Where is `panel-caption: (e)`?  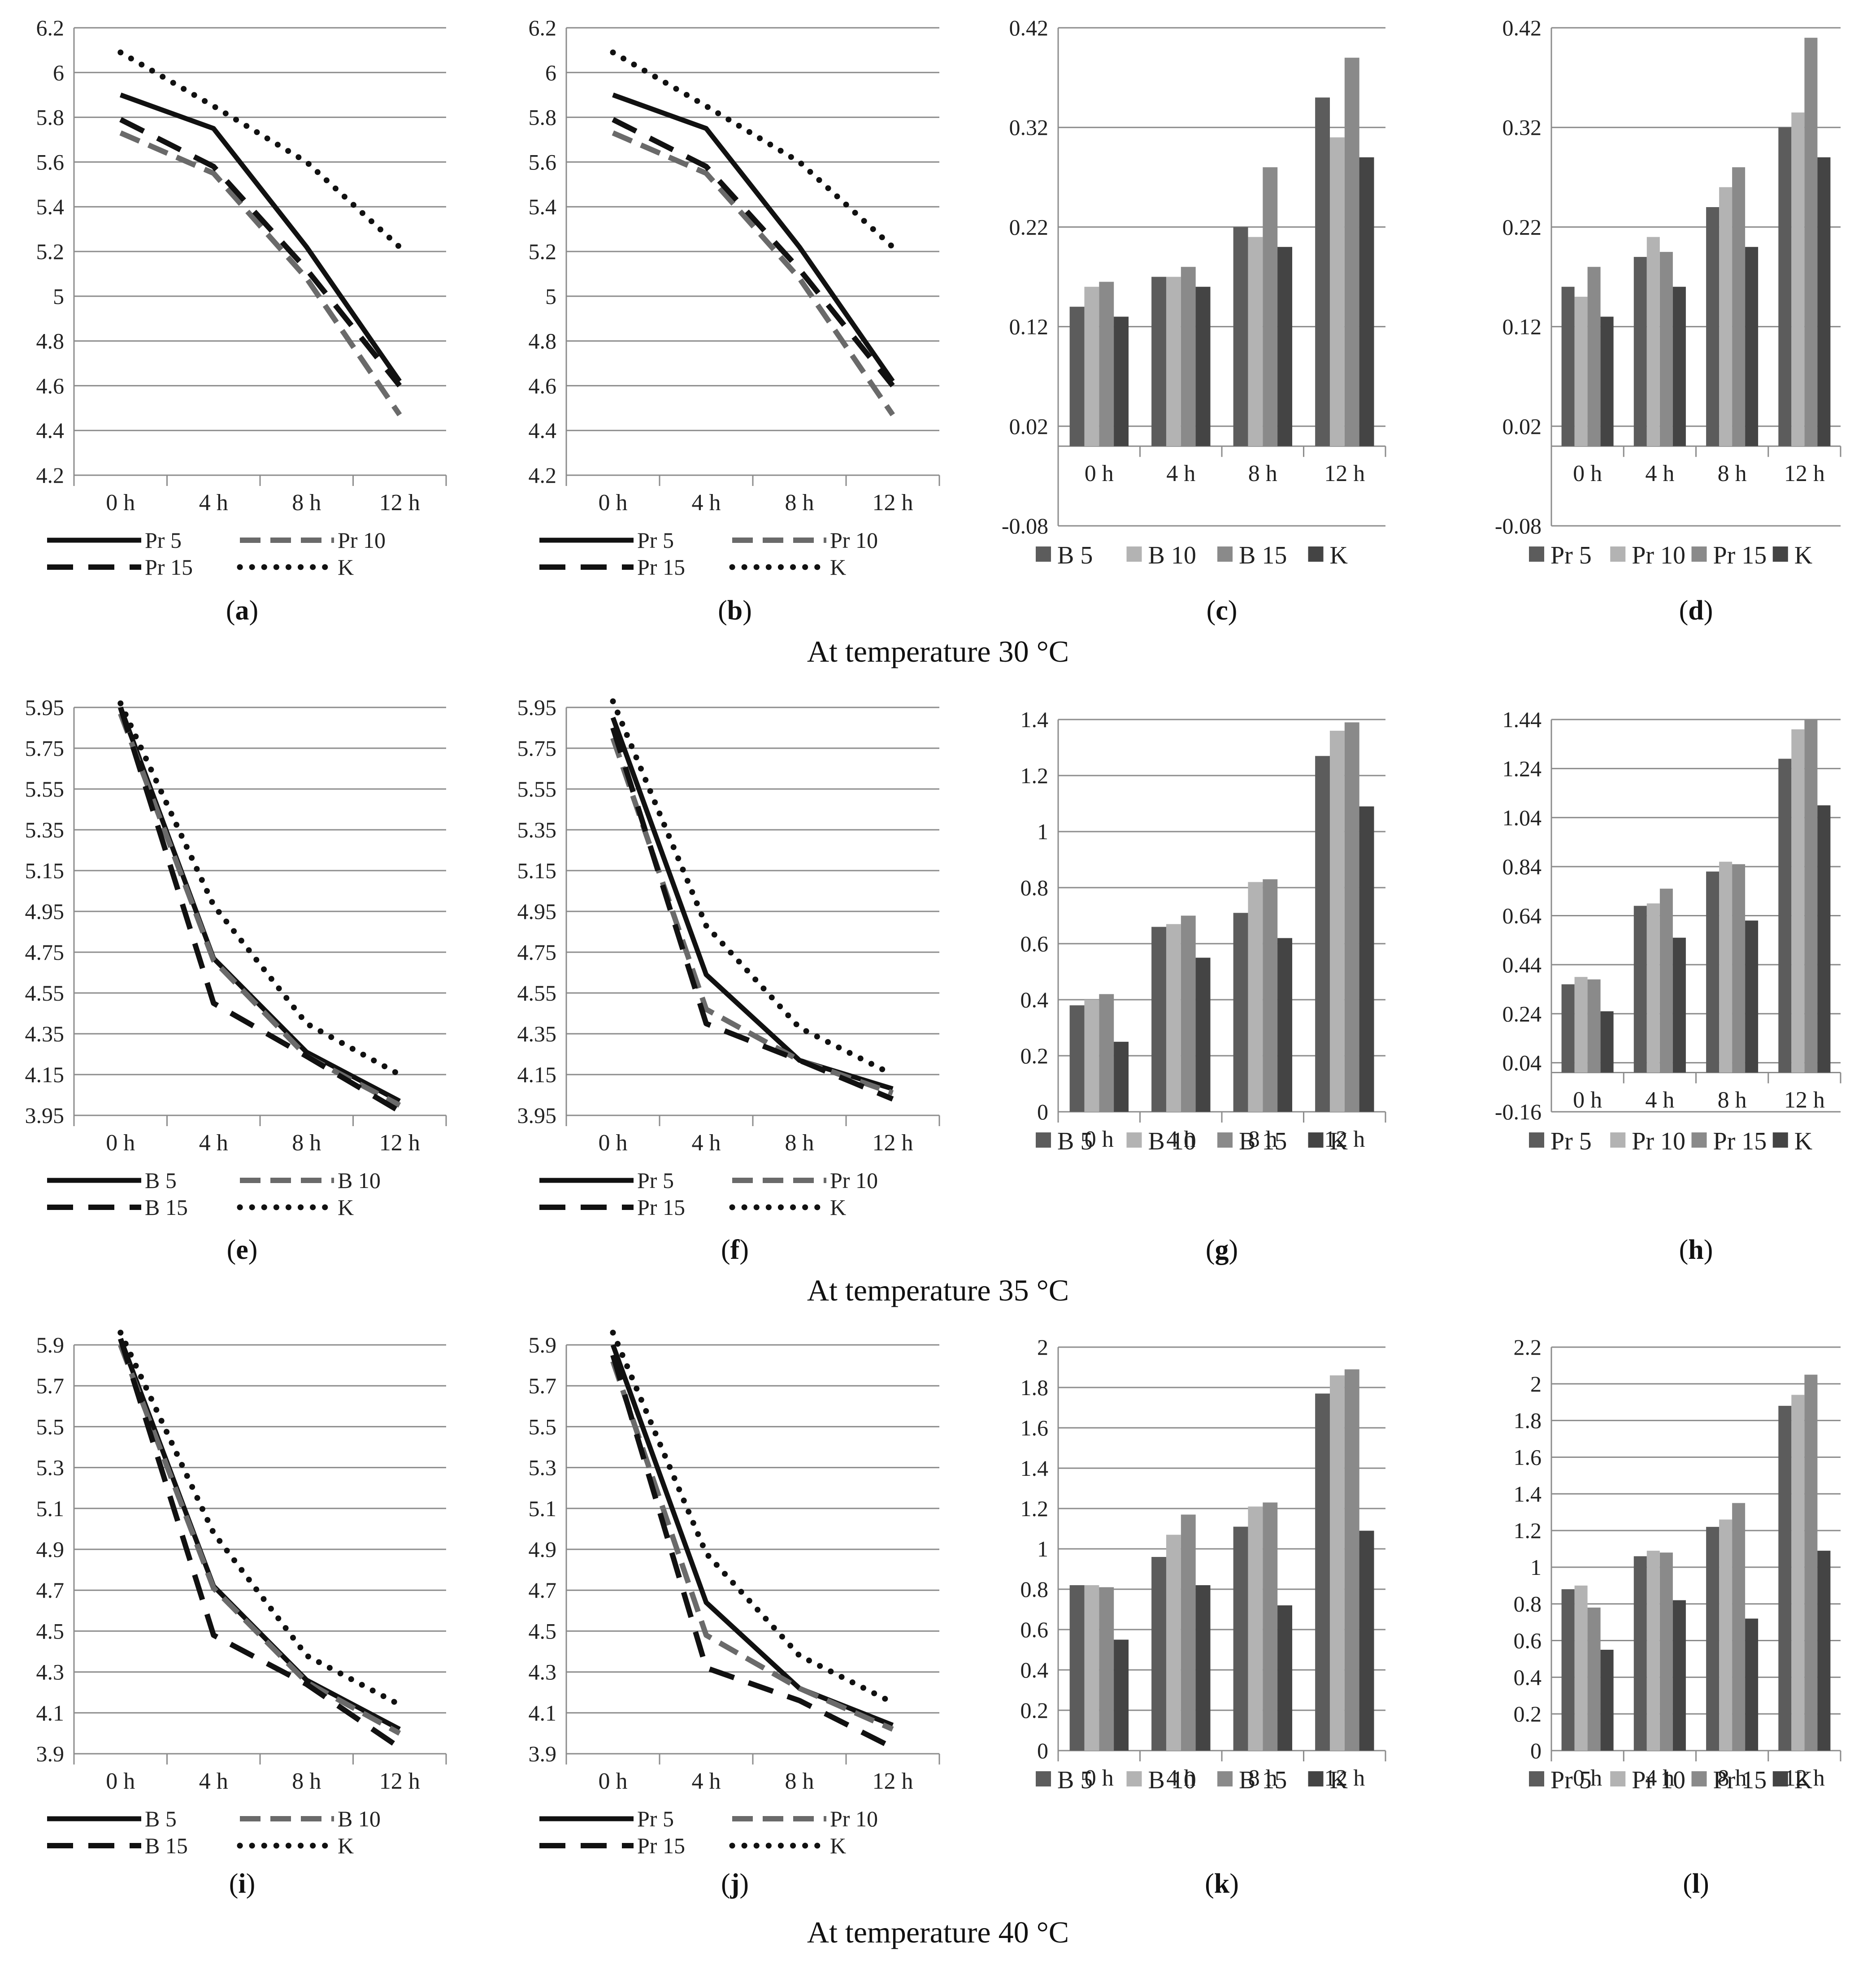
panel-caption: (e) is located at coordinates (242, 1250).